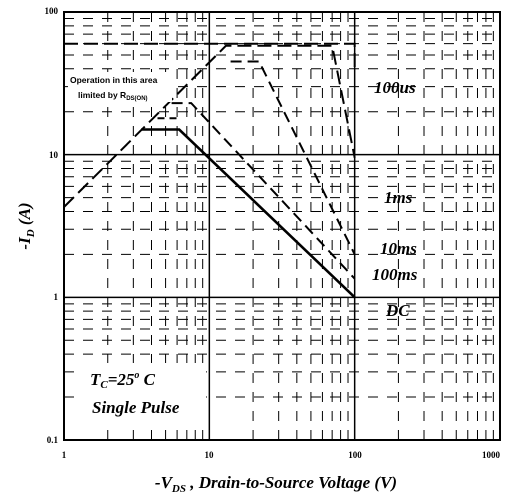 This screenshot has width=509, height=499. I want to click on x-axis-title-sub: DS, so click(178, 489).